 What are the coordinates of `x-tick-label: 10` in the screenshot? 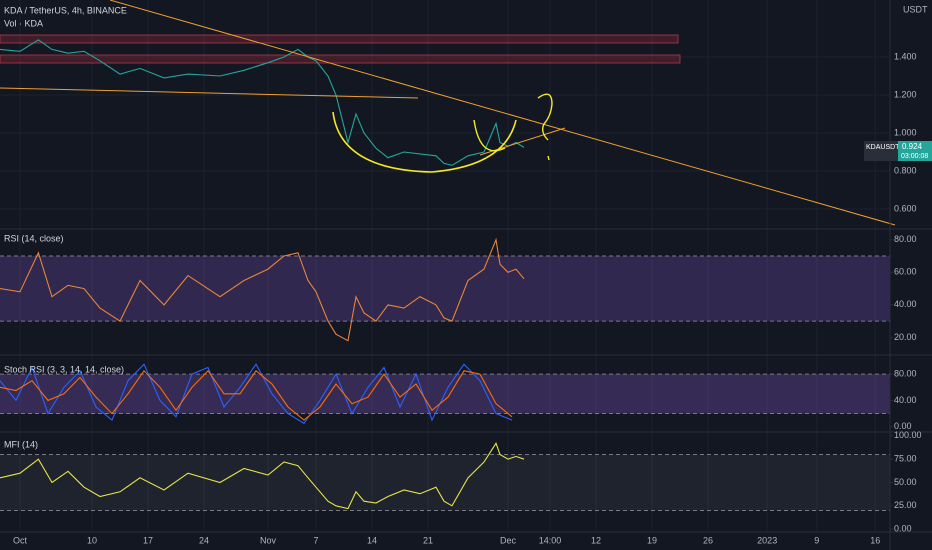 It's located at (92, 540).